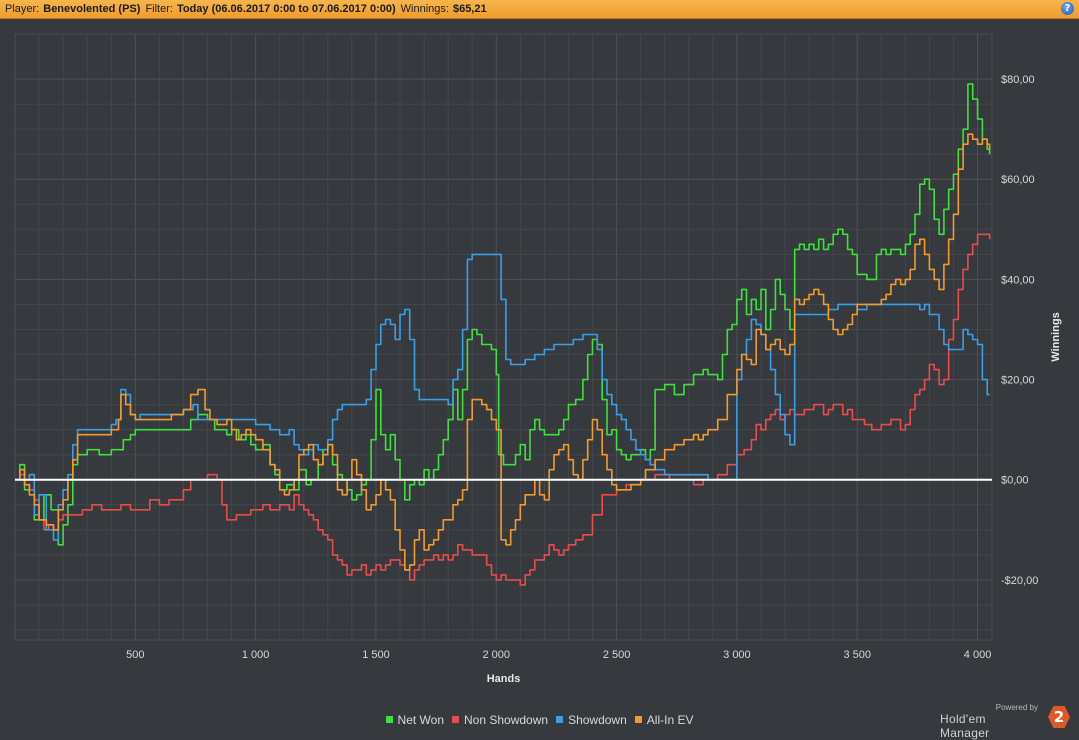 The width and height of the screenshot is (1079, 740). What do you see at coordinates (1018, 280) in the screenshot?
I see `y-tick-label: $40,00` at bounding box center [1018, 280].